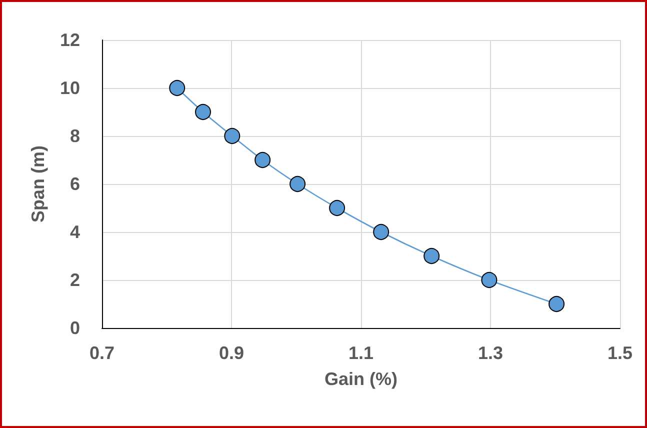 The image size is (647, 428). I want to click on y-tick-label: 2, so click(75, 280).